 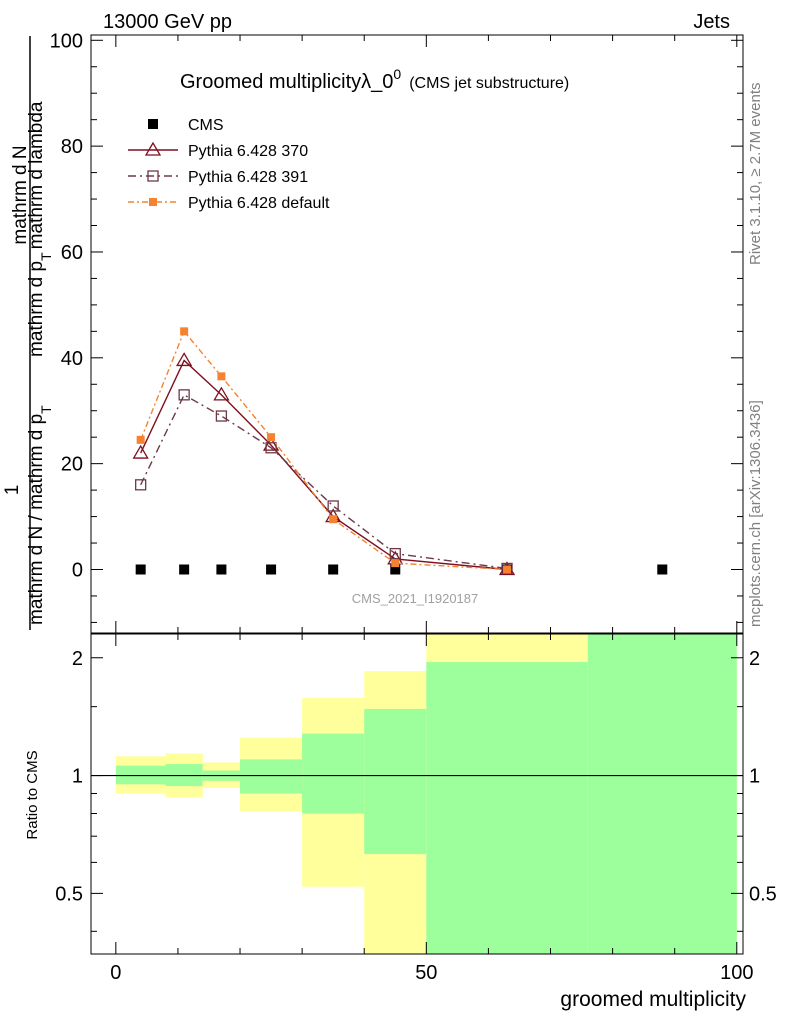 What do you see at coordinates (153, 176) in the screenshot?
I see `legend-marker-p391` at bounding box center [153, 176].